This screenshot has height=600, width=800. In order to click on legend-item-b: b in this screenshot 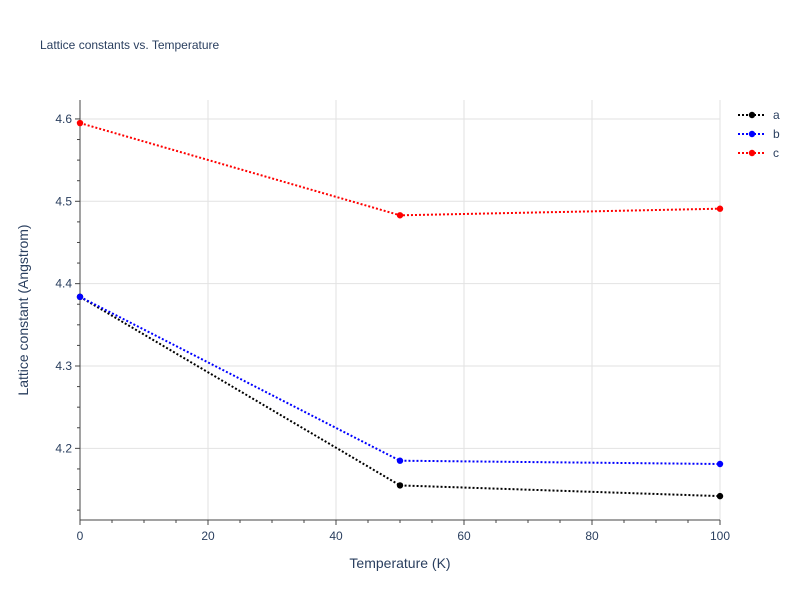, I will do `click(759, 134)`.